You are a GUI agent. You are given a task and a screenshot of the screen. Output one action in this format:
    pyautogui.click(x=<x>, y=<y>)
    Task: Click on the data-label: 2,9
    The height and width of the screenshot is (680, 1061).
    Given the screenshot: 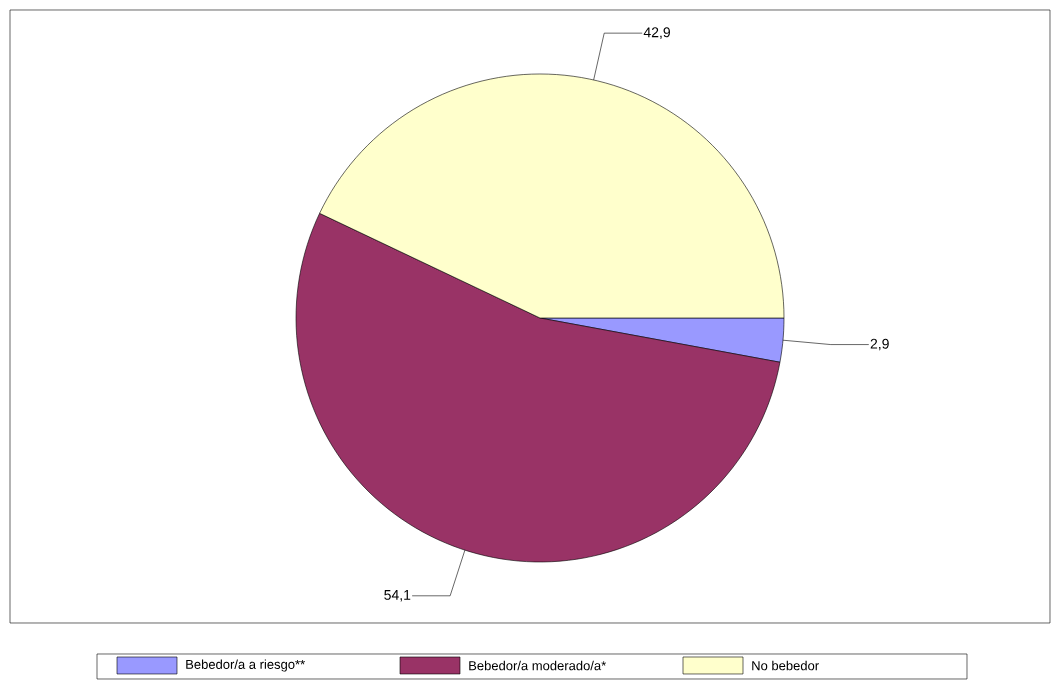 What is the action you would take?
    pyautogui.click(x=879, y=344)
    